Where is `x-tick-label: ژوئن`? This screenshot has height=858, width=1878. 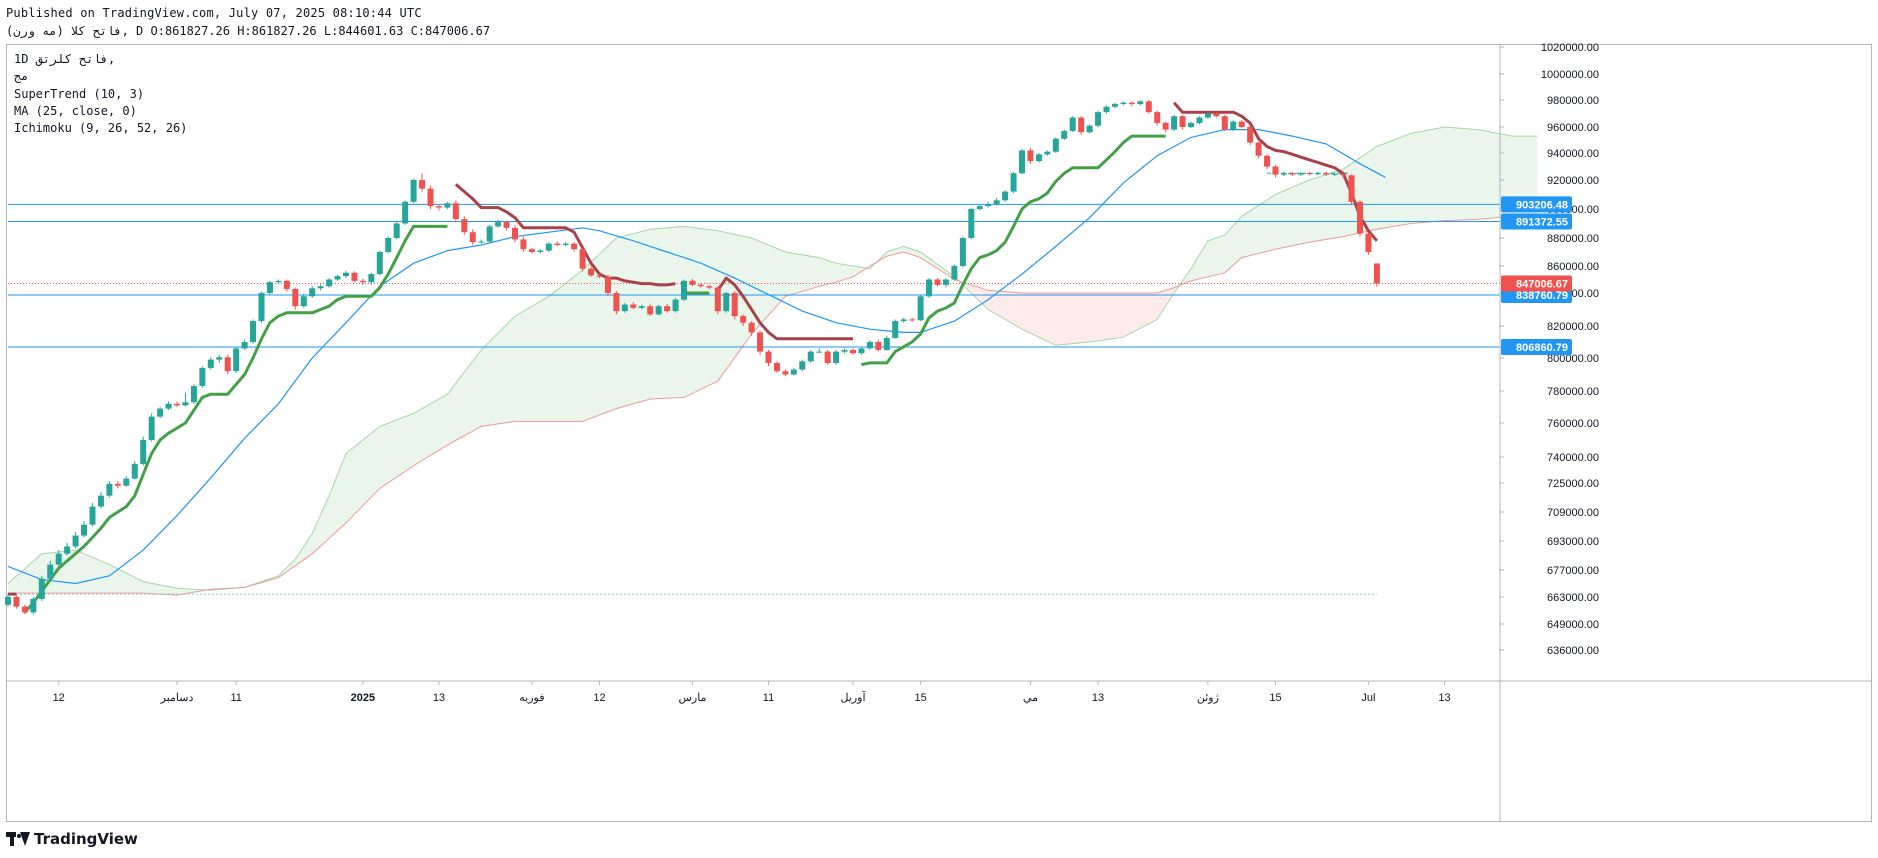
x-tick-label: ژوئن is located at coordinates (1208, 698).